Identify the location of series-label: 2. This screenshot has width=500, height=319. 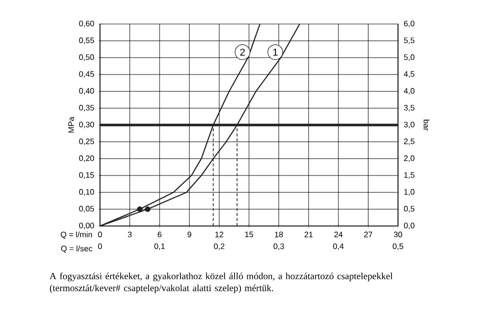
(242, 52).